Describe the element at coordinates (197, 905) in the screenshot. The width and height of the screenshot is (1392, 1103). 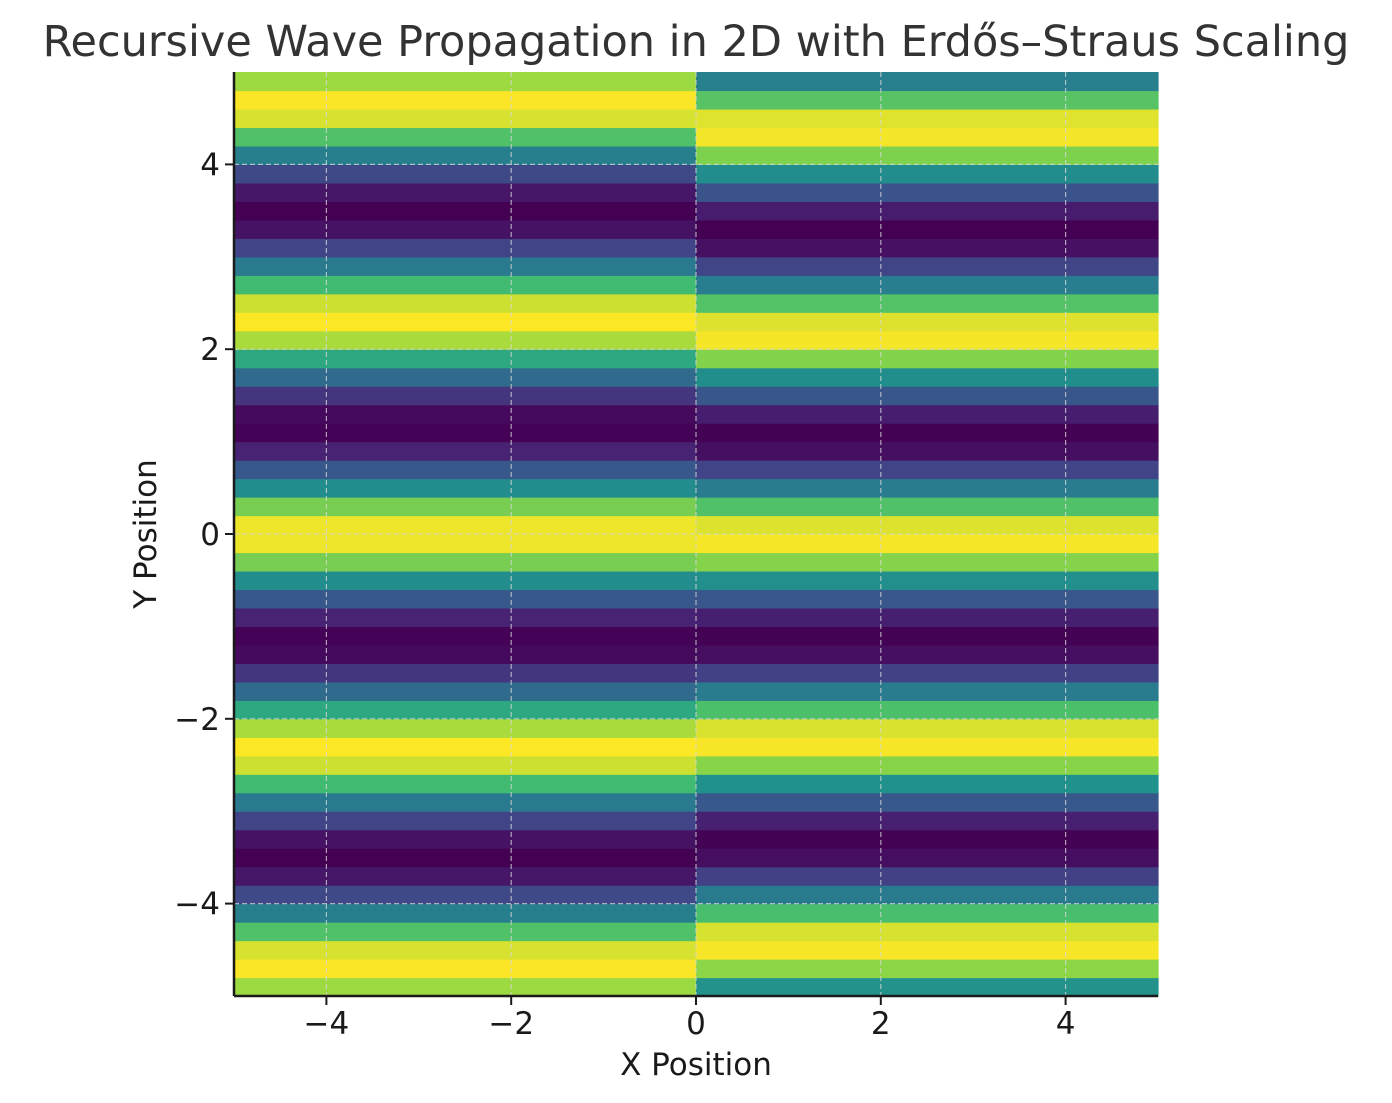
I see `y-tick-label: −4` at that location.